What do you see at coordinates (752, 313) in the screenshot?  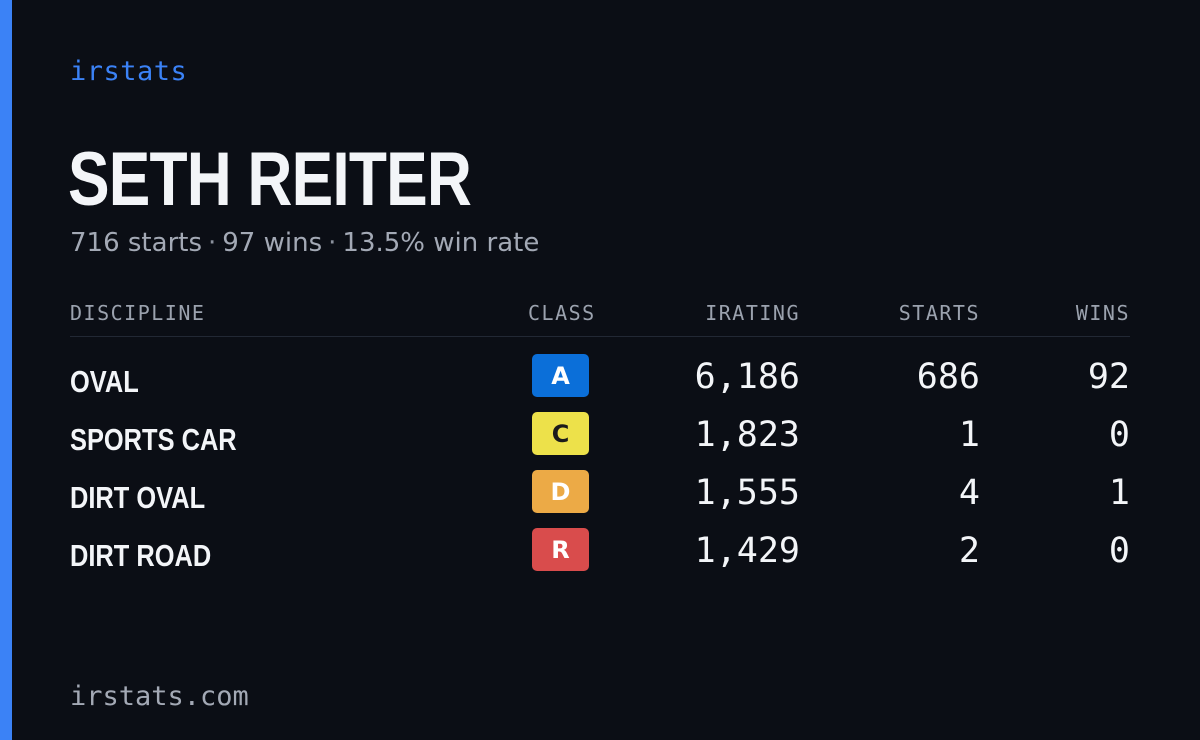 I see `header-irating: IRATING` at bounding box center [752, 313].